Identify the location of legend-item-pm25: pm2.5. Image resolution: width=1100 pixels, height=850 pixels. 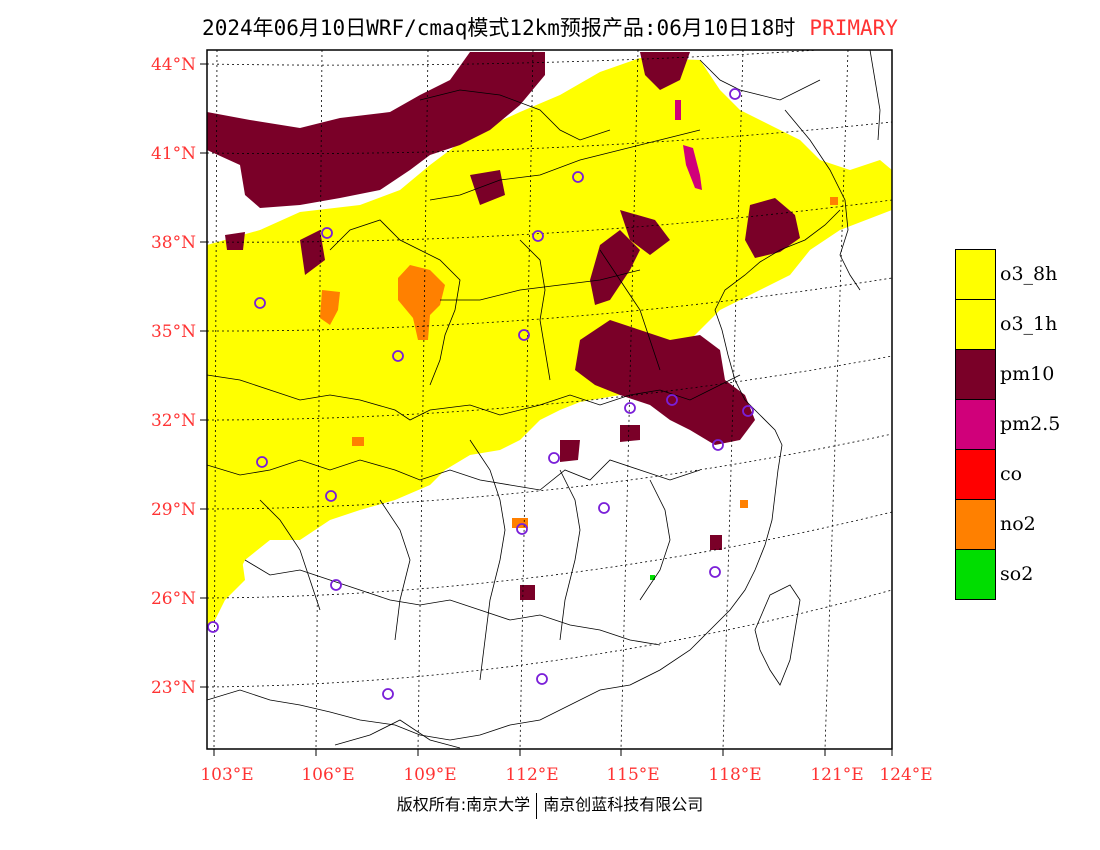
(1015, 424).